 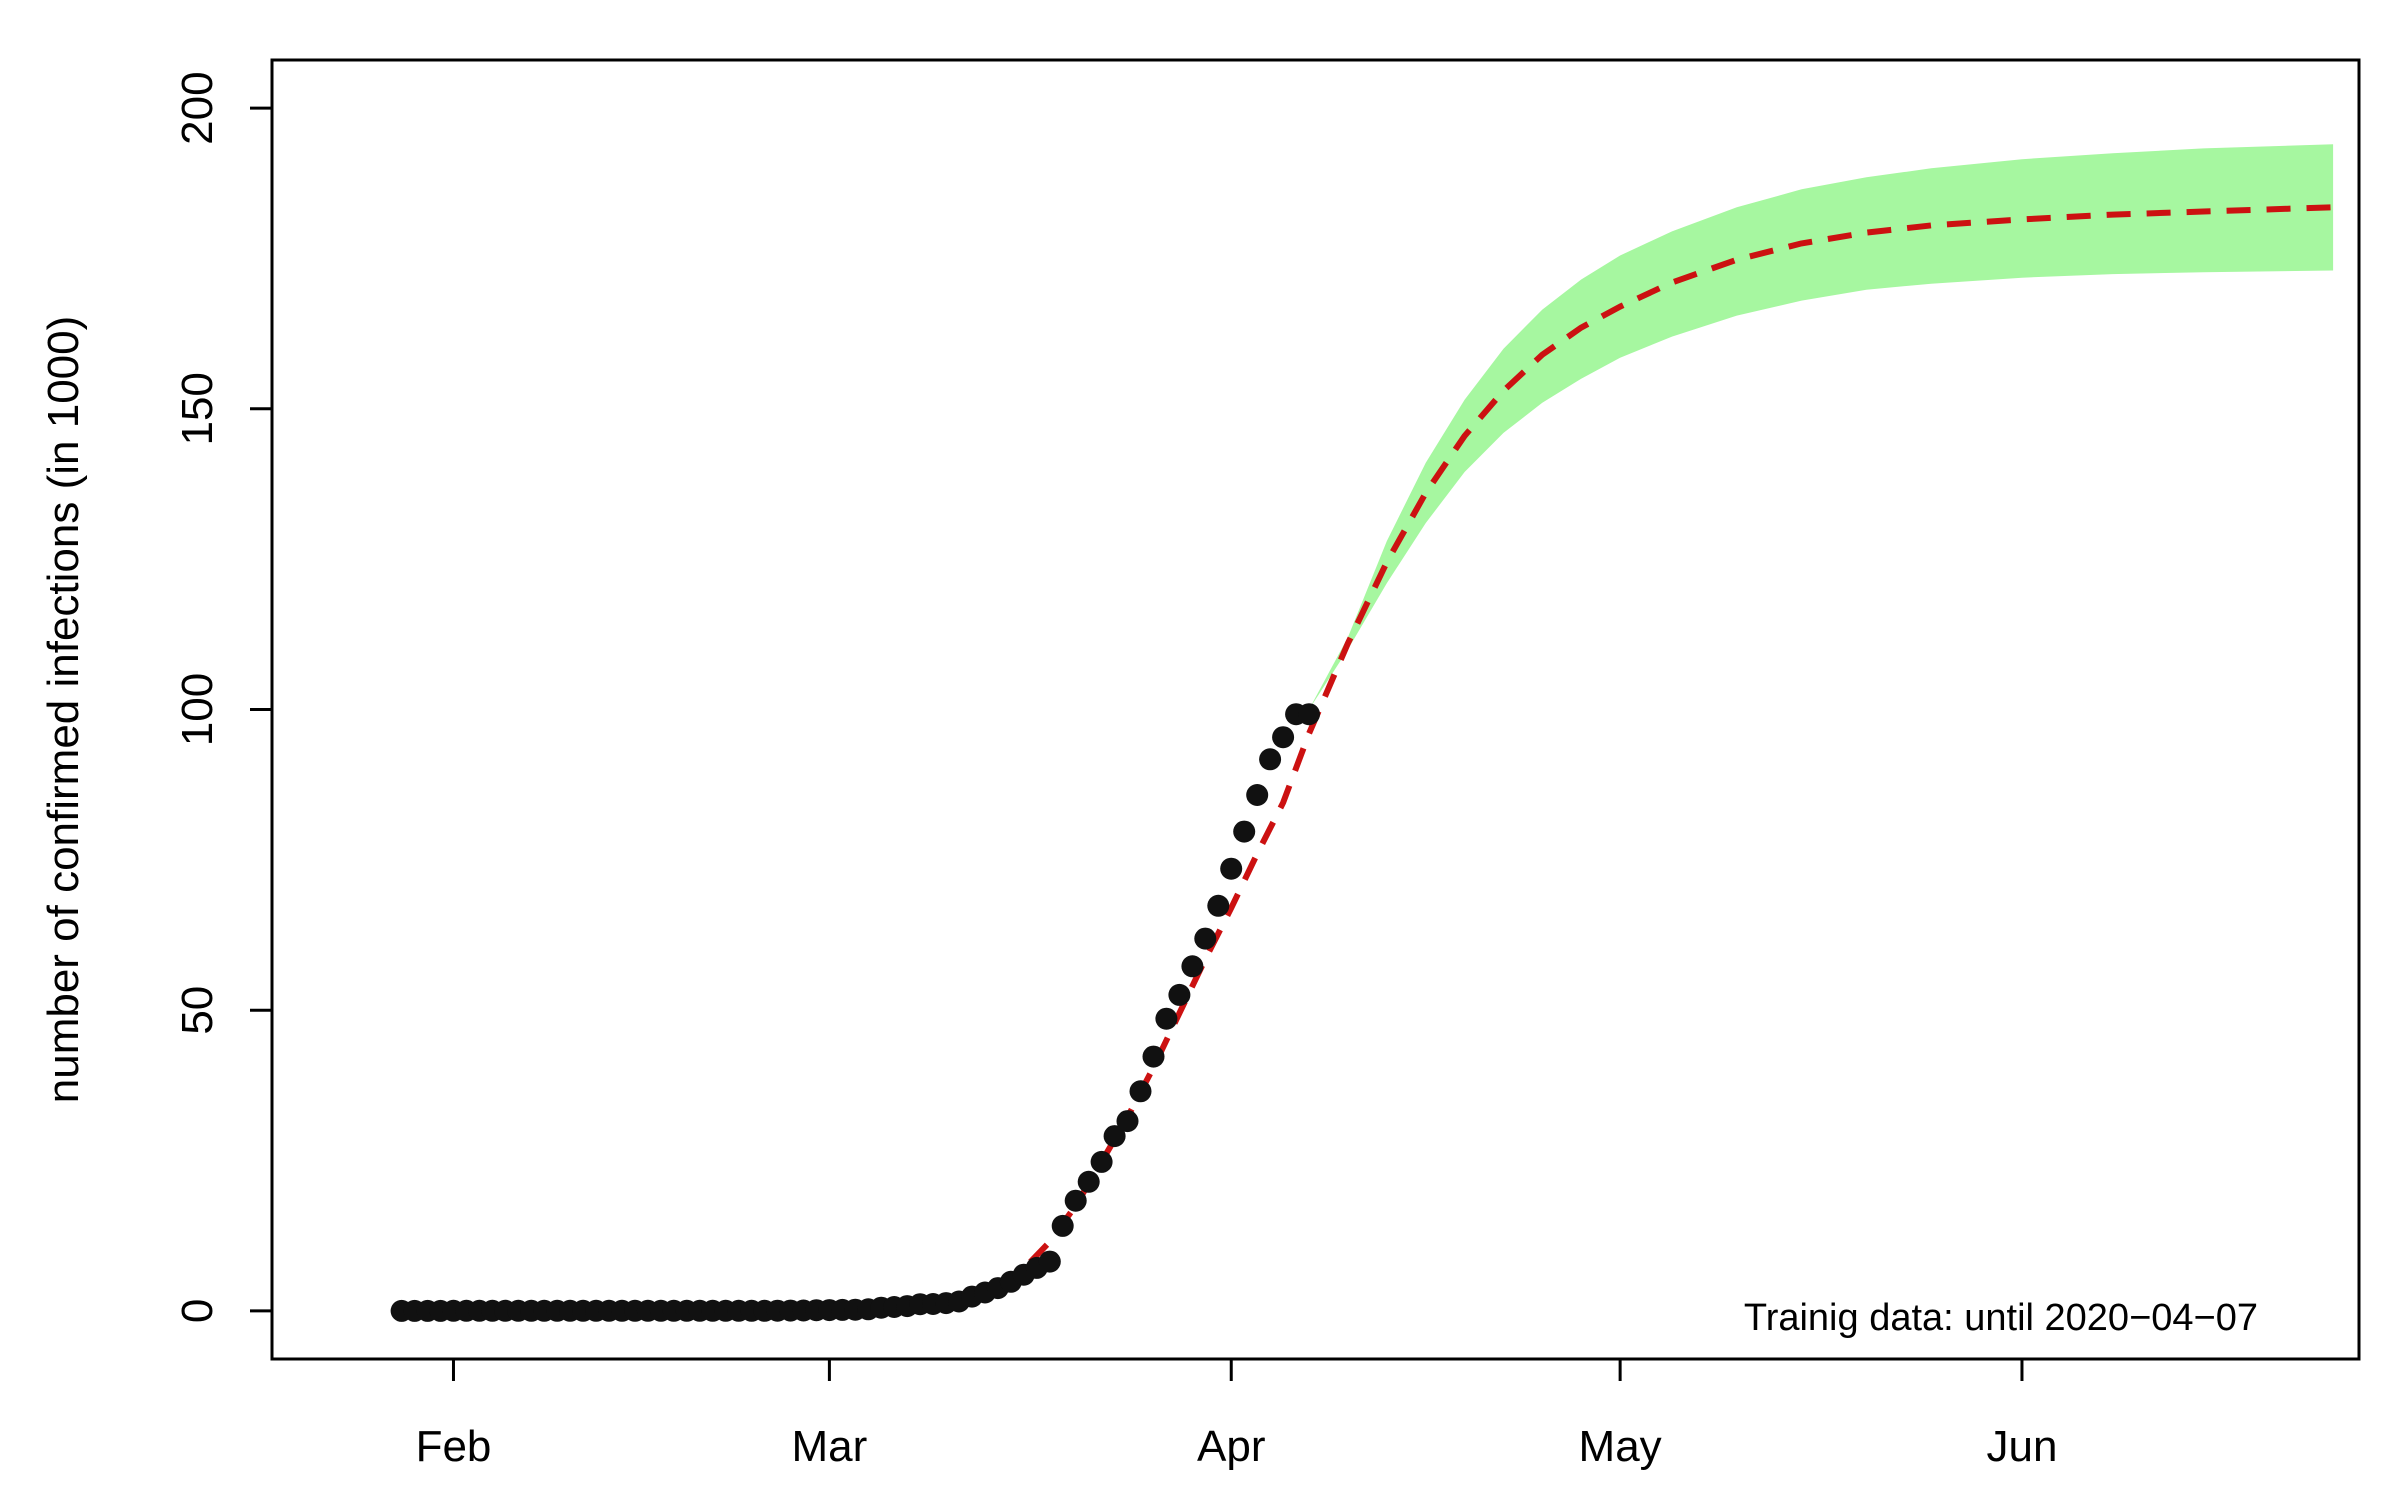 What do you see at coordinates (197, 1311) in the screenshot?
I see `y-tick-label: 0` at bounding box center [197, 1311].